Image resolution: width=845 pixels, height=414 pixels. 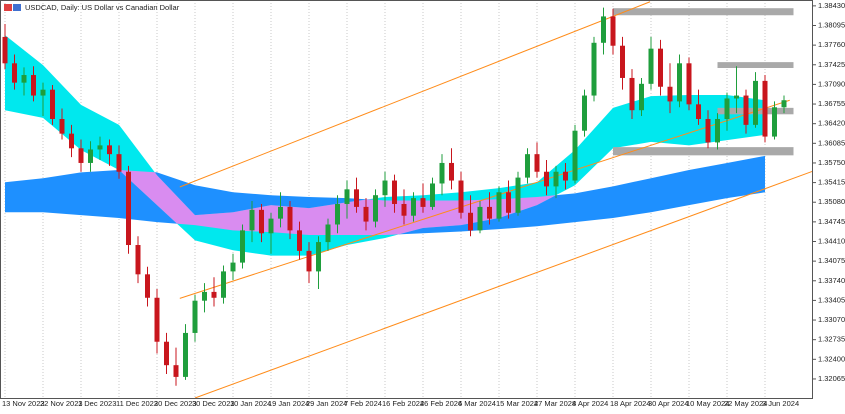 What do you see at coordinates (630, 403) in the screenshot?
I see `x-tick-label: 18 Apr 2024` at bounding box center [630, 403].